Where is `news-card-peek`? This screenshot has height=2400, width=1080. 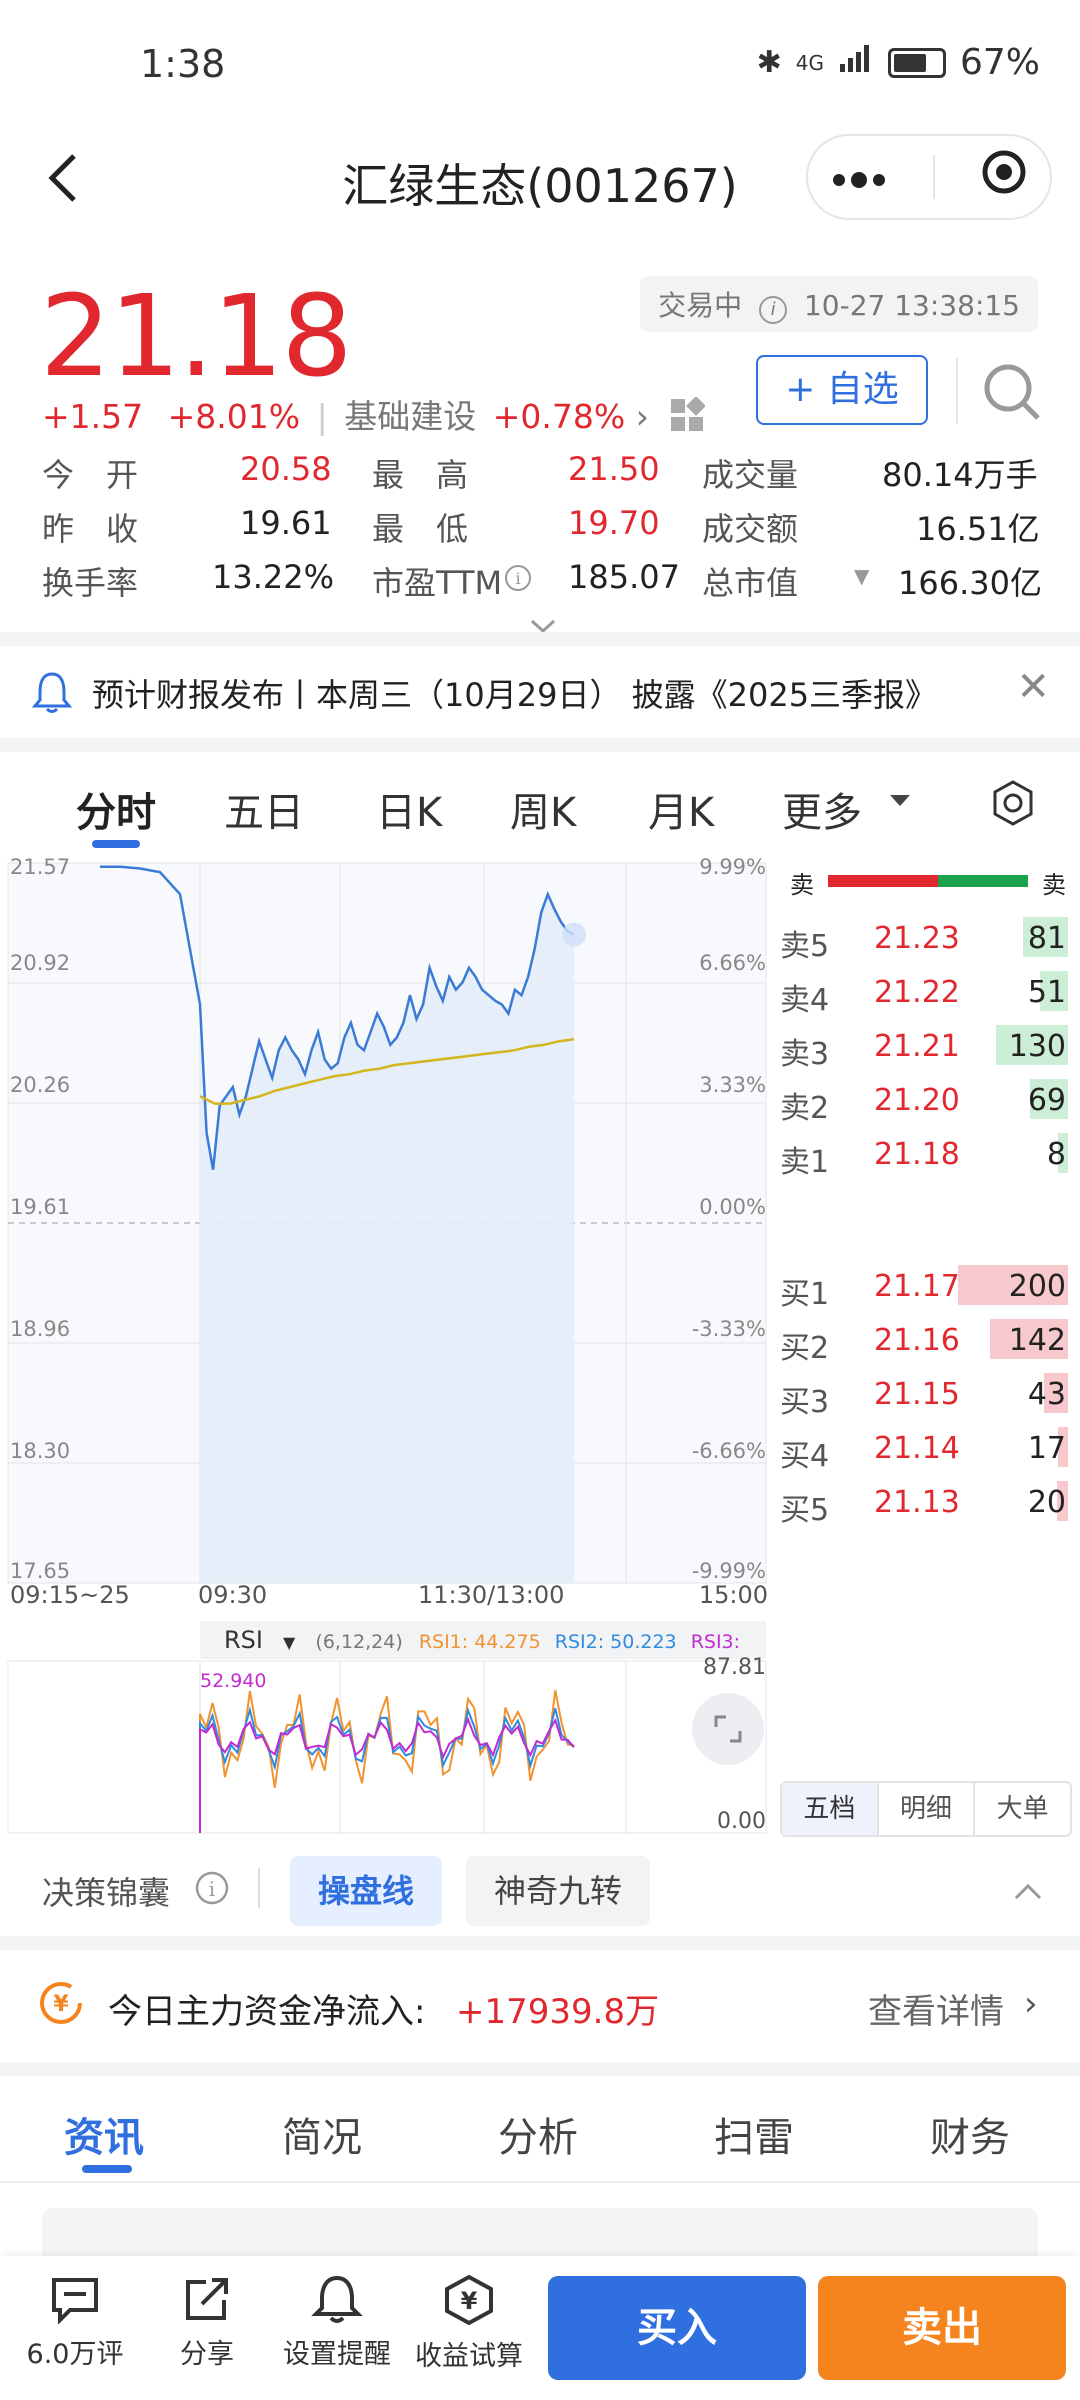
news-card-peek is located at coordinates (540, 2232).